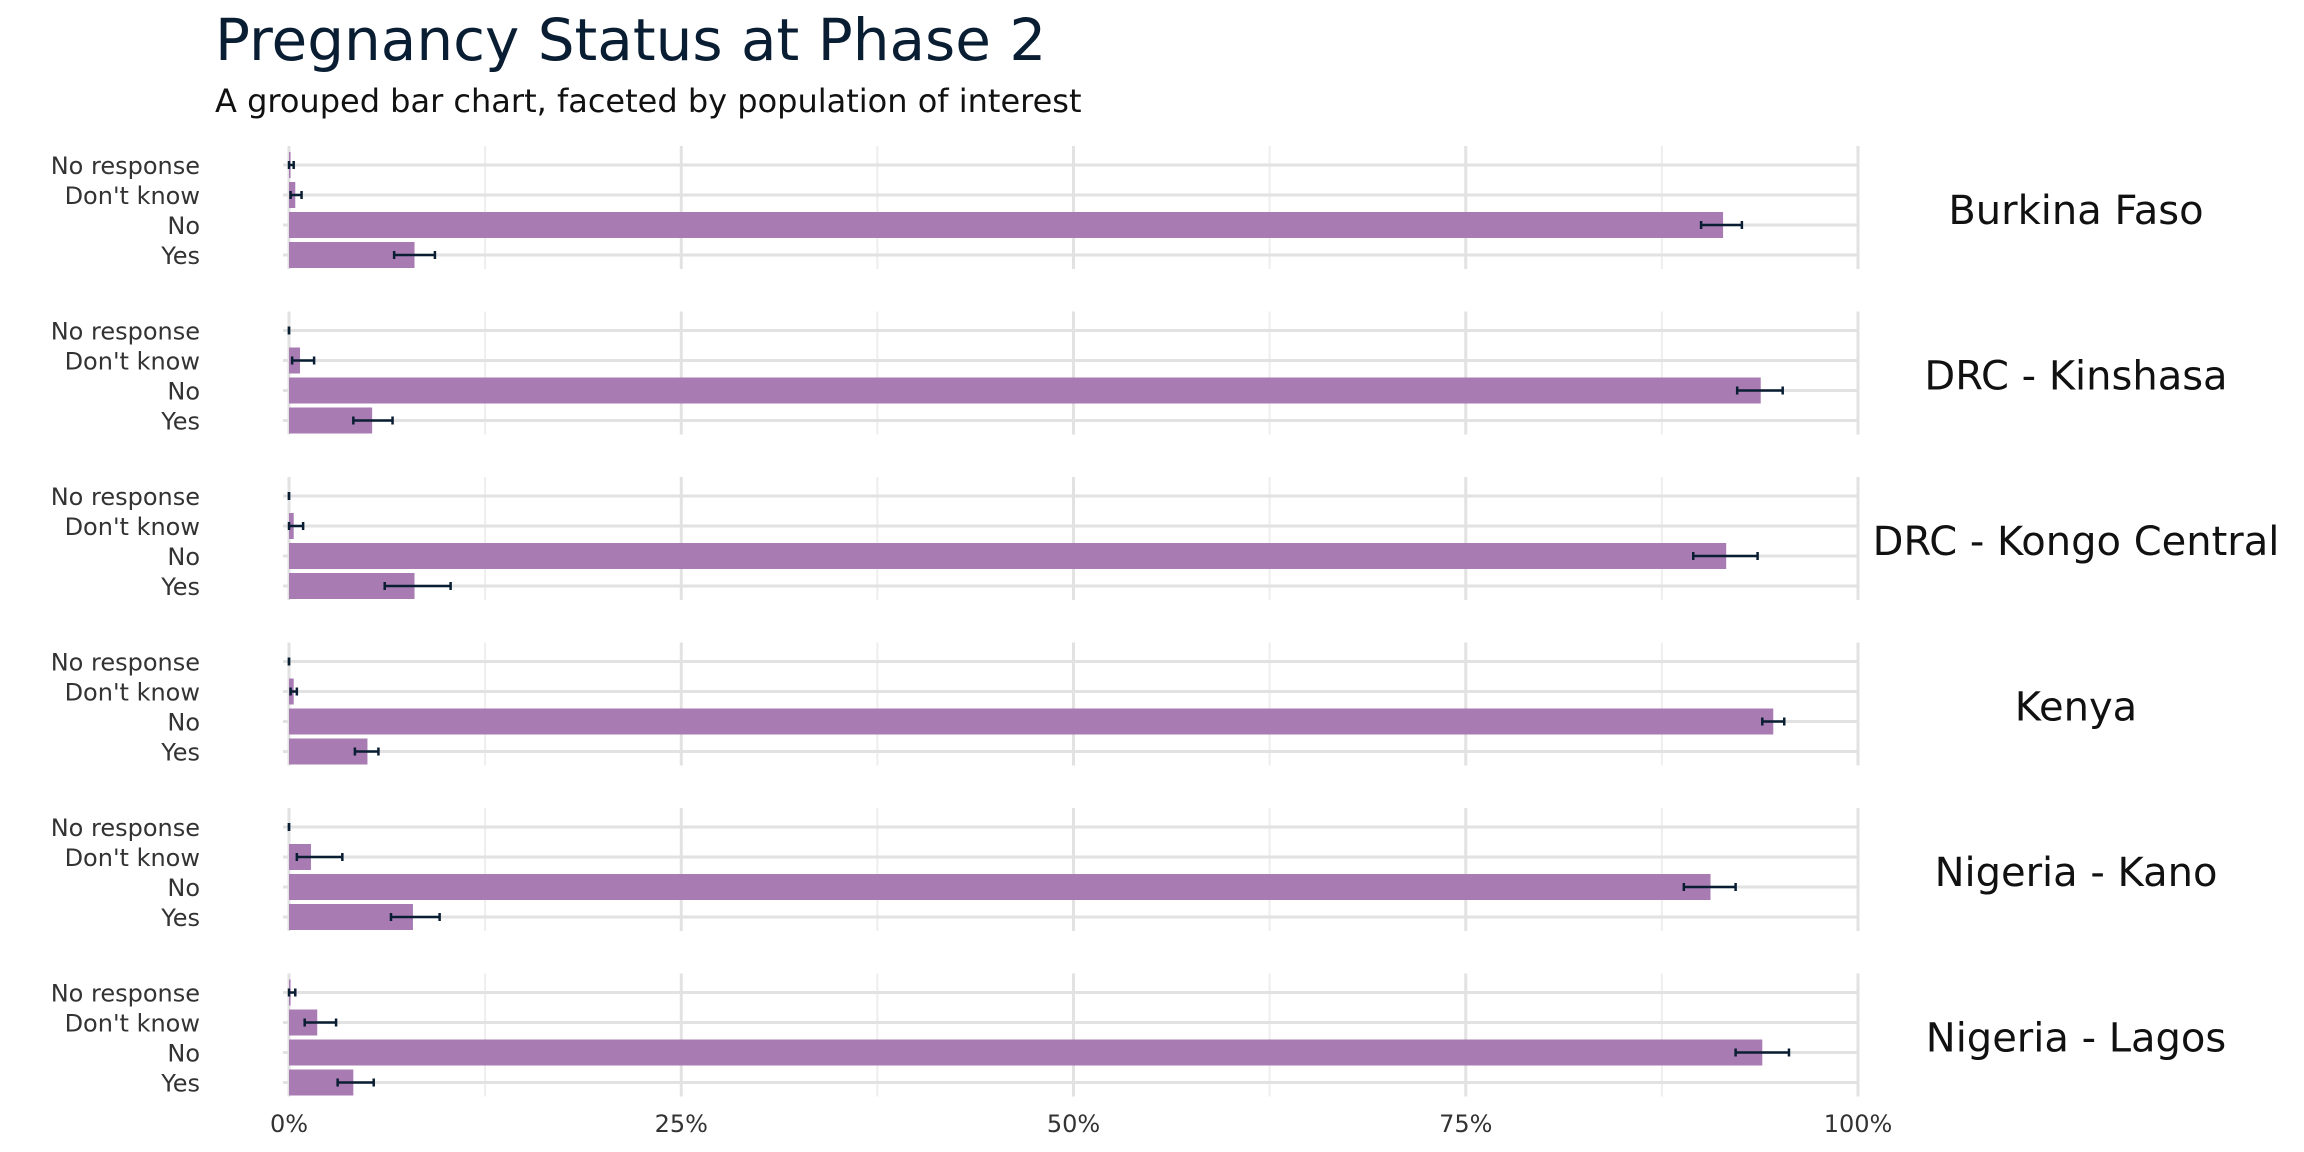 This screenshot has width=2304, height=1152. I want to click on x-tick-label: 100%, so click(1858, 1124).